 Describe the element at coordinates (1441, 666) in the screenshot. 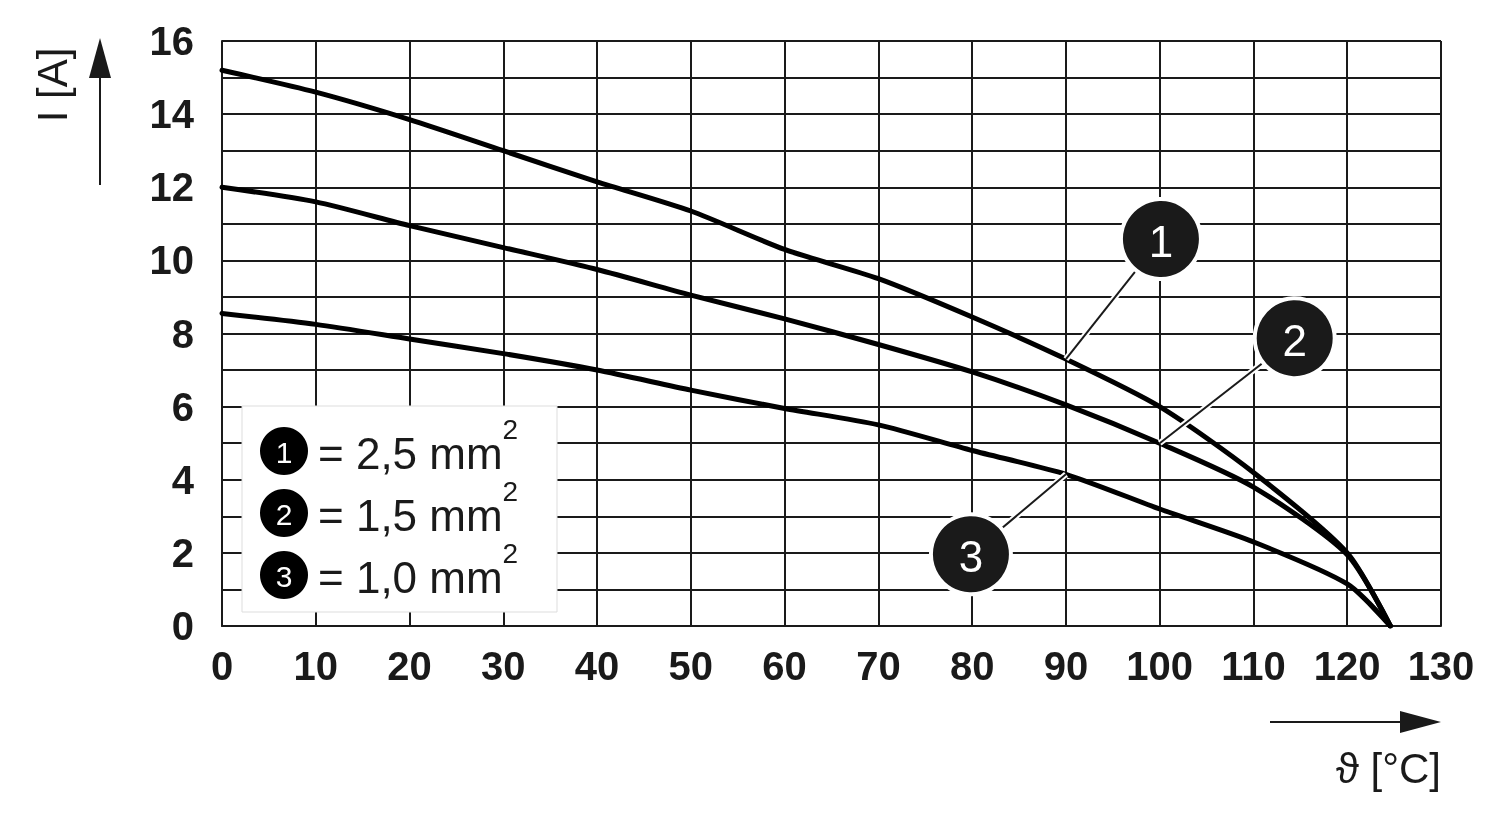

I see `x-tick-label: 130` at that location.